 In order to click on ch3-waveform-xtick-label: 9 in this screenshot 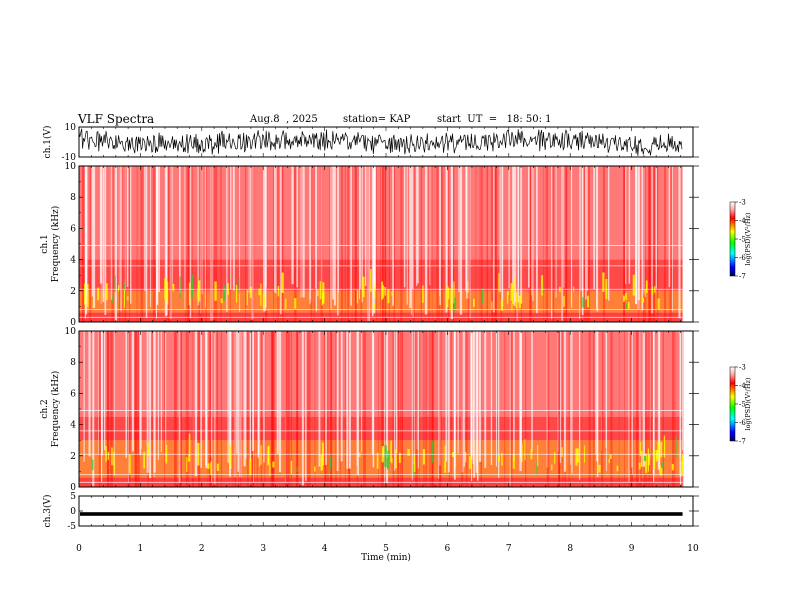, I will do `click(632, 549)`.